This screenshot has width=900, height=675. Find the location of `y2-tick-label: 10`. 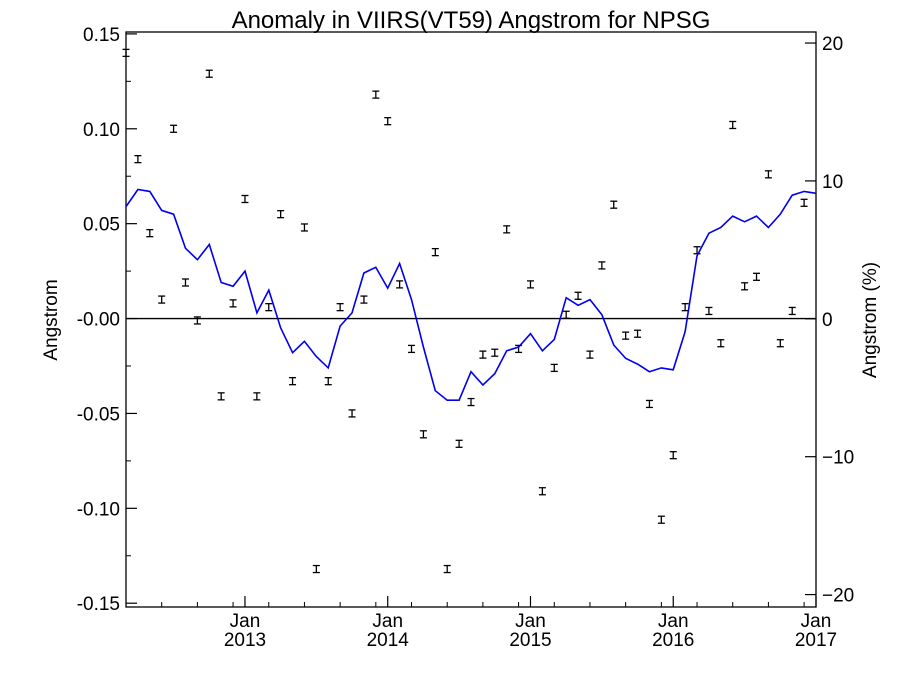

y2-tick-label: 10 is located at coordinates (832, 182).